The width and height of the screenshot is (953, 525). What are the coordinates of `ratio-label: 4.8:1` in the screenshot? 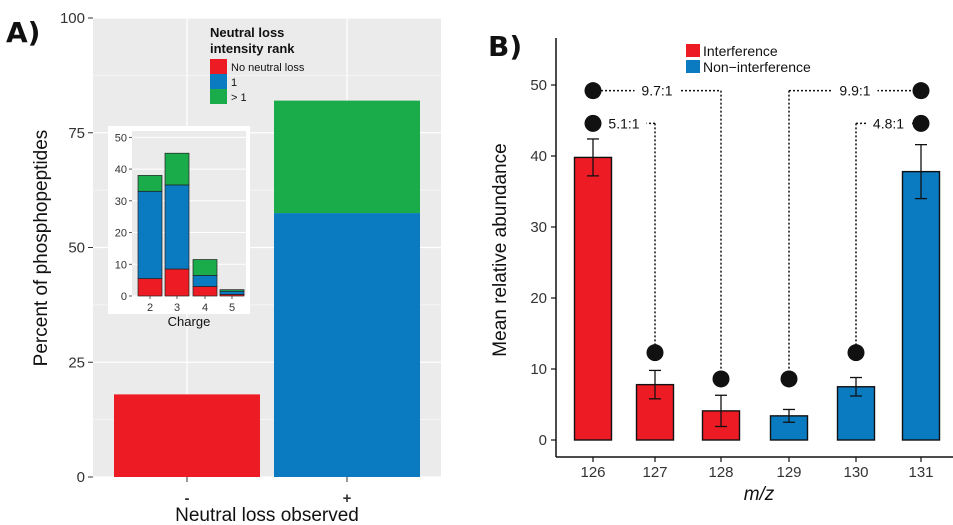 It's located at (888, 123).